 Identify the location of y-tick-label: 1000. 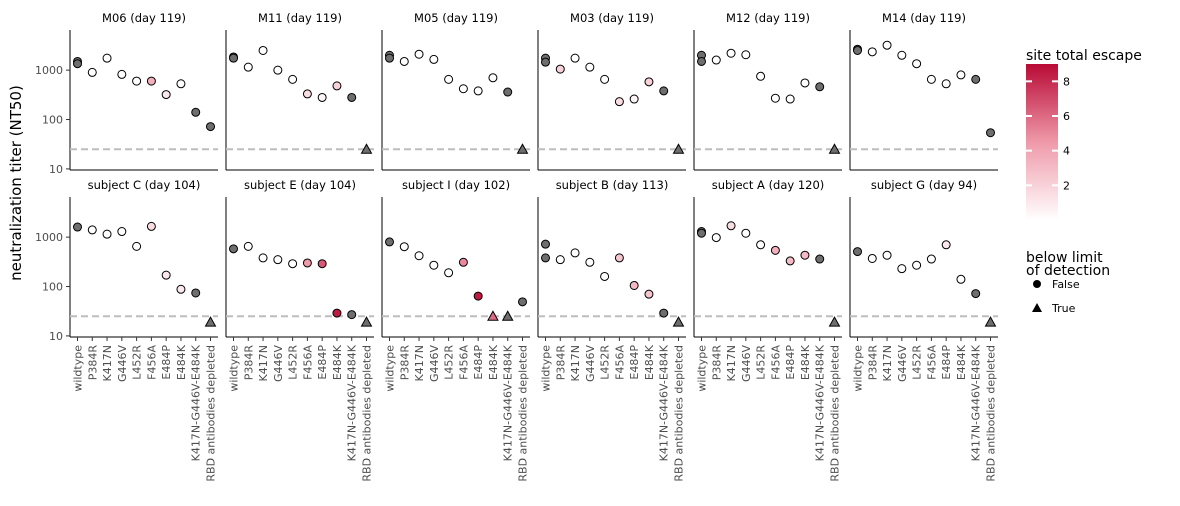
(49, 237).